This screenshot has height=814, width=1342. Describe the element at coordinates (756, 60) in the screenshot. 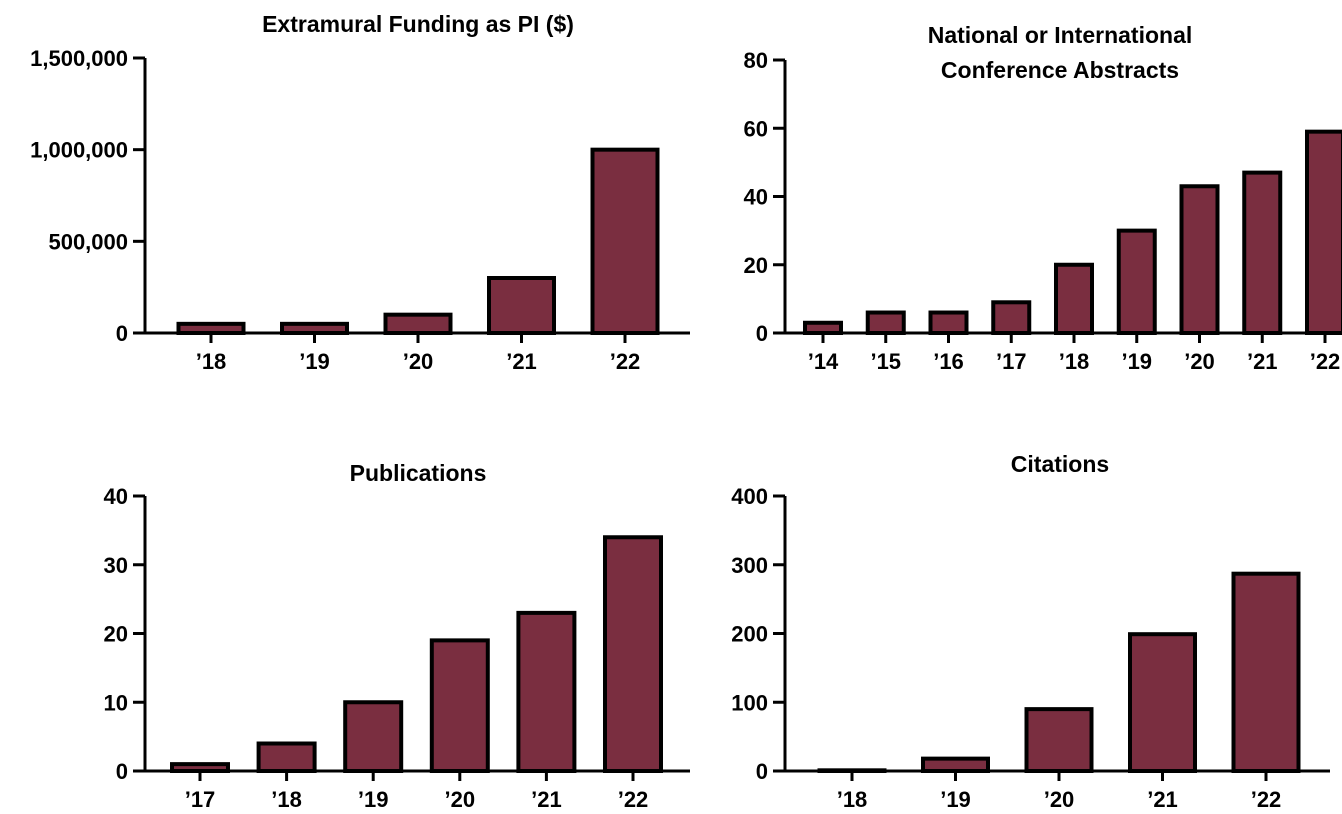

I see `y-tick-label: 80` at that location.